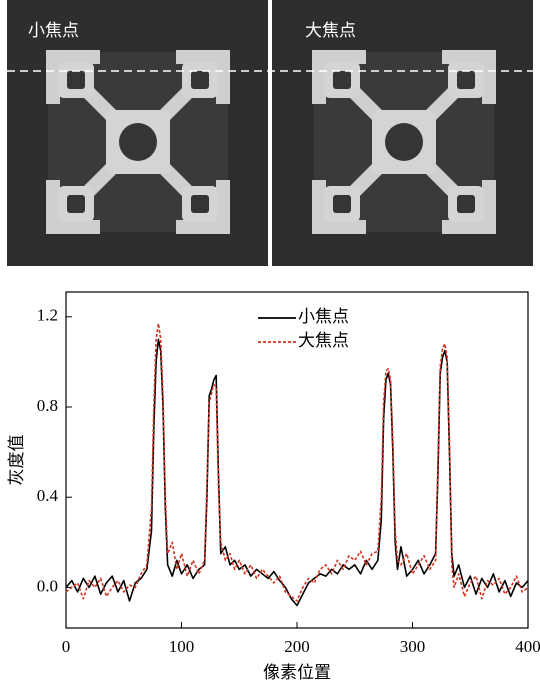  What do you see at coordinates (323, 340) in the screenshot?
I see `legend-label: 大焦点` at bounding box center [323, 340].